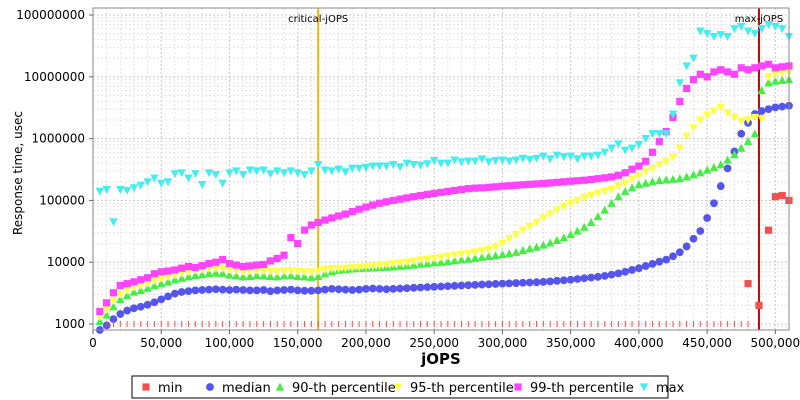 The height and width of the screenshot is (400, 800). I want to click on legend-label: 95-th percentile, so click(462, 388).